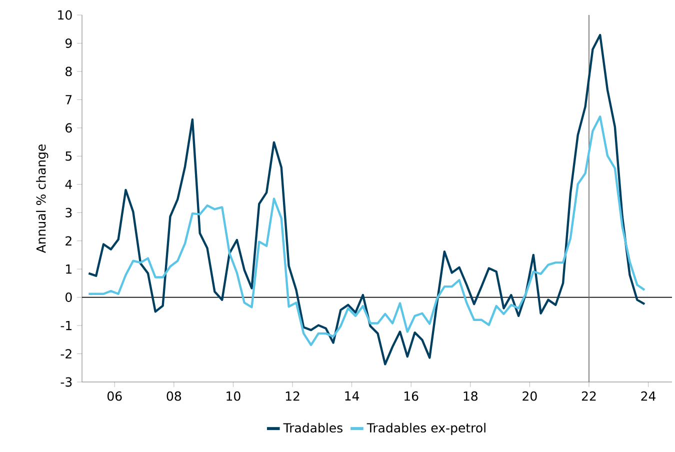  I want to click on x-tick-label: 08, so click(174, 396).